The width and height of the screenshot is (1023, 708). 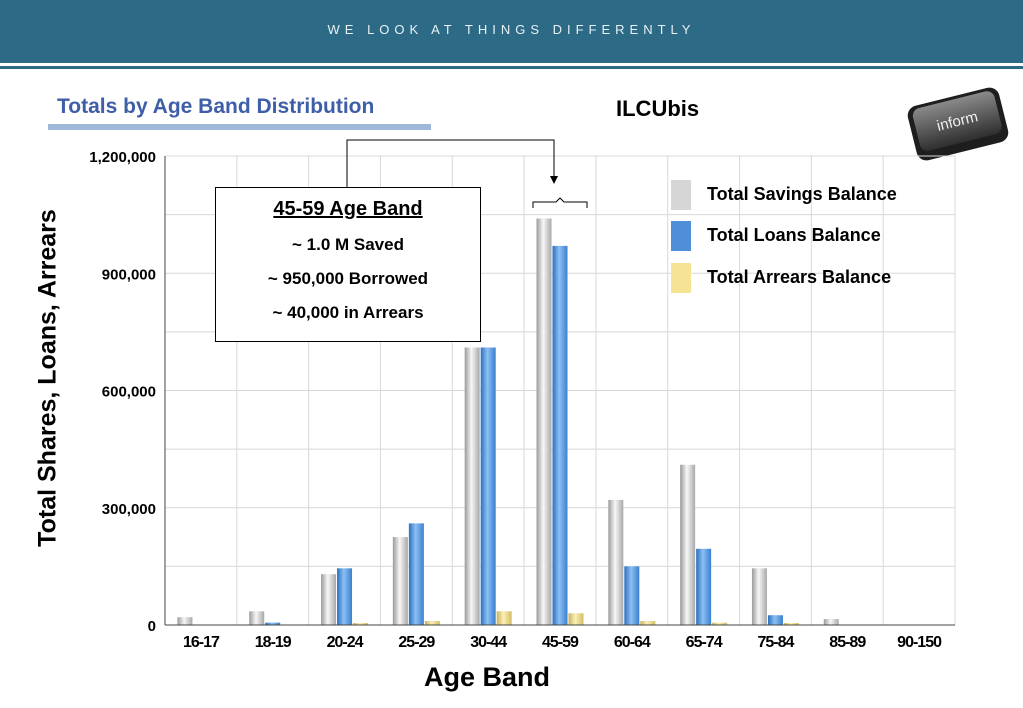 I want to click on legend-swatch-loans, so click(x=681, y=236).